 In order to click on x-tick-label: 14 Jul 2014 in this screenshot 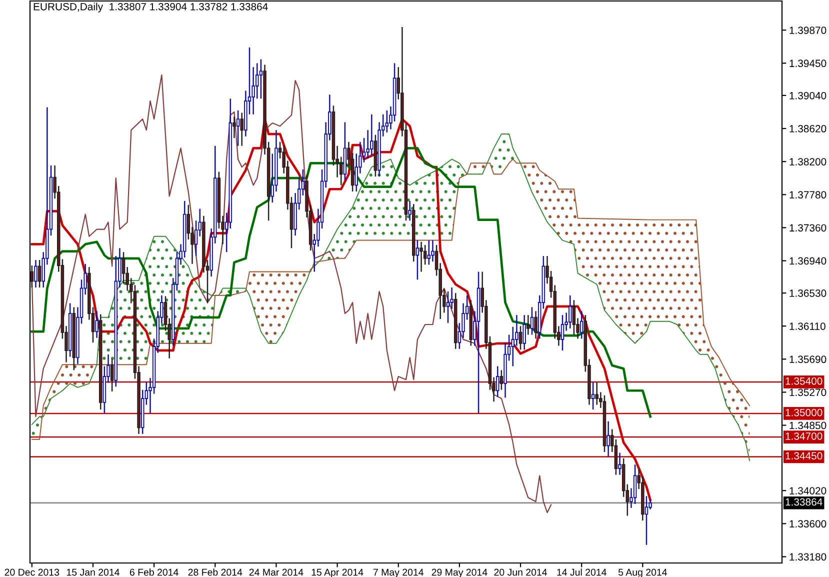, I will do `click(581, 572)`.